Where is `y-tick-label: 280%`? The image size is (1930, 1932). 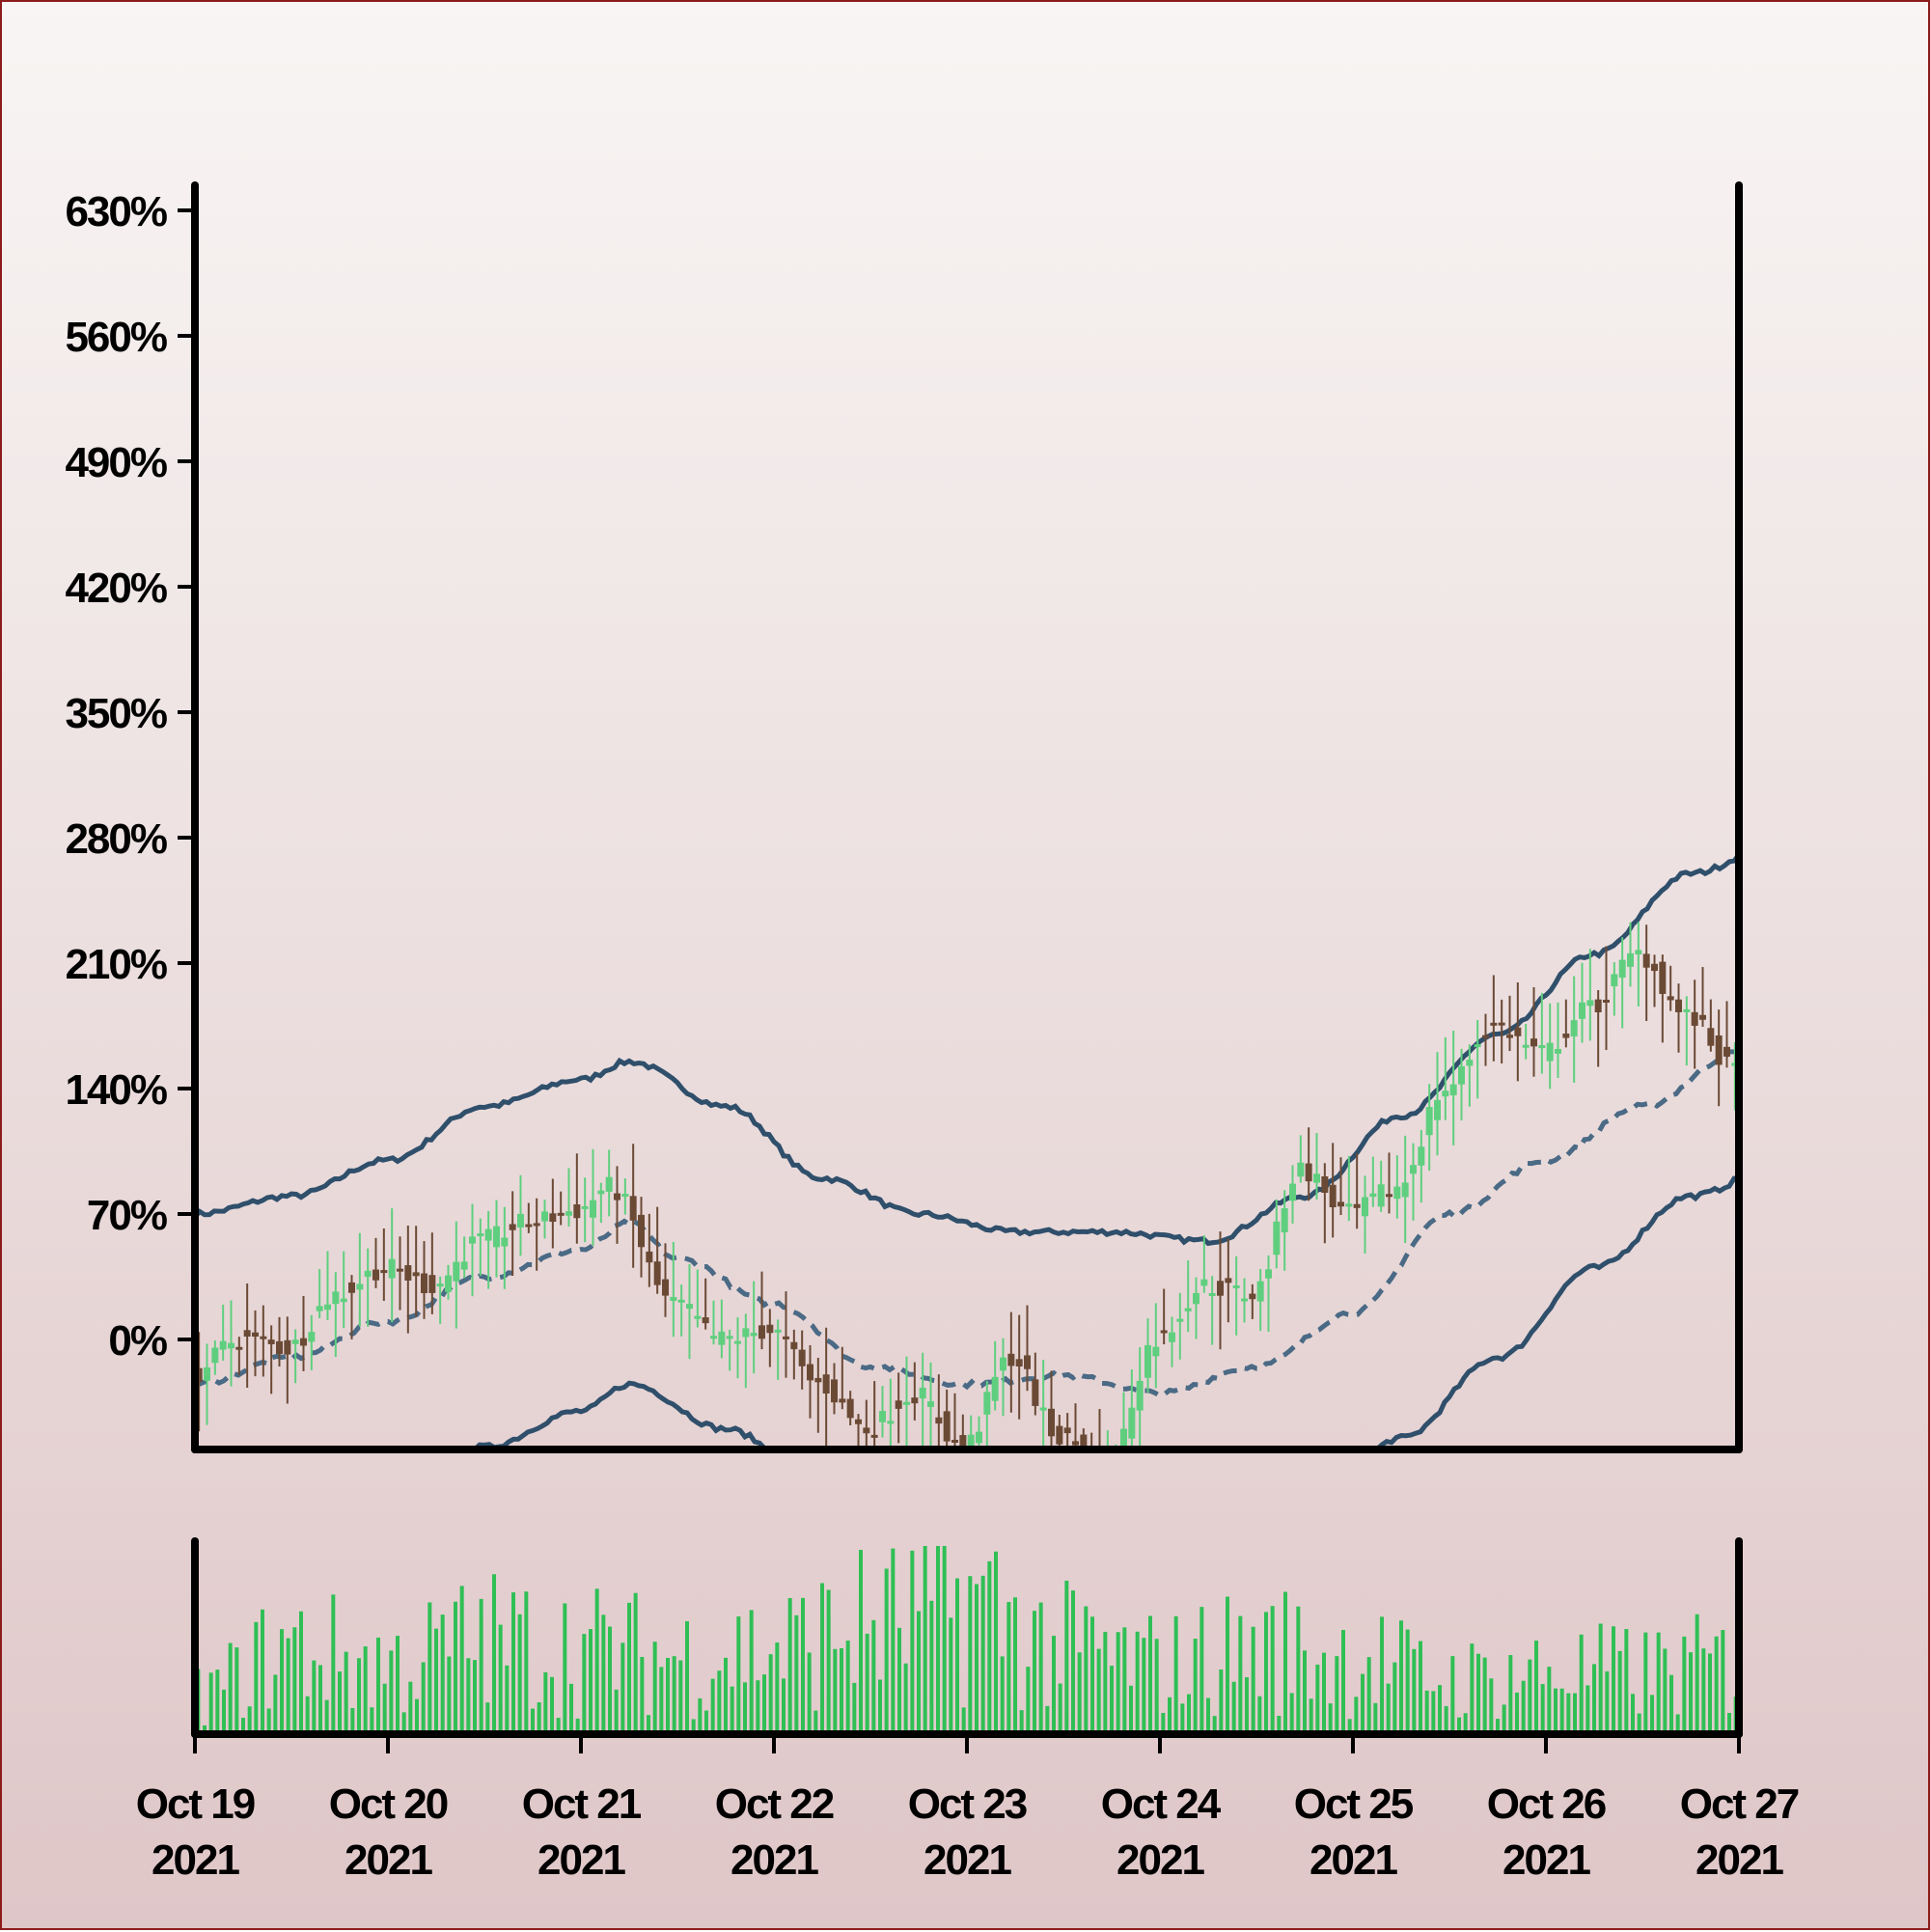 y-tick-label: 280% is located at coordinates (115, 839).